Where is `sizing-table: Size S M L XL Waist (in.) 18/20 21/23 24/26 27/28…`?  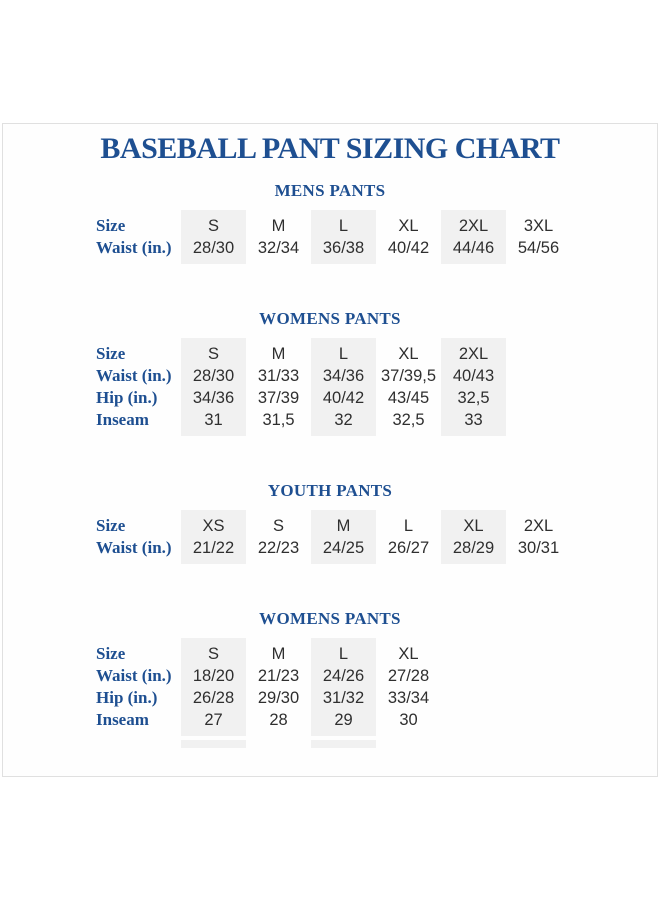 sizing-table: Size S M L XL Waist (in.) 18/20 21/23 24/26 27/28… is located at coordinates (268, 693).